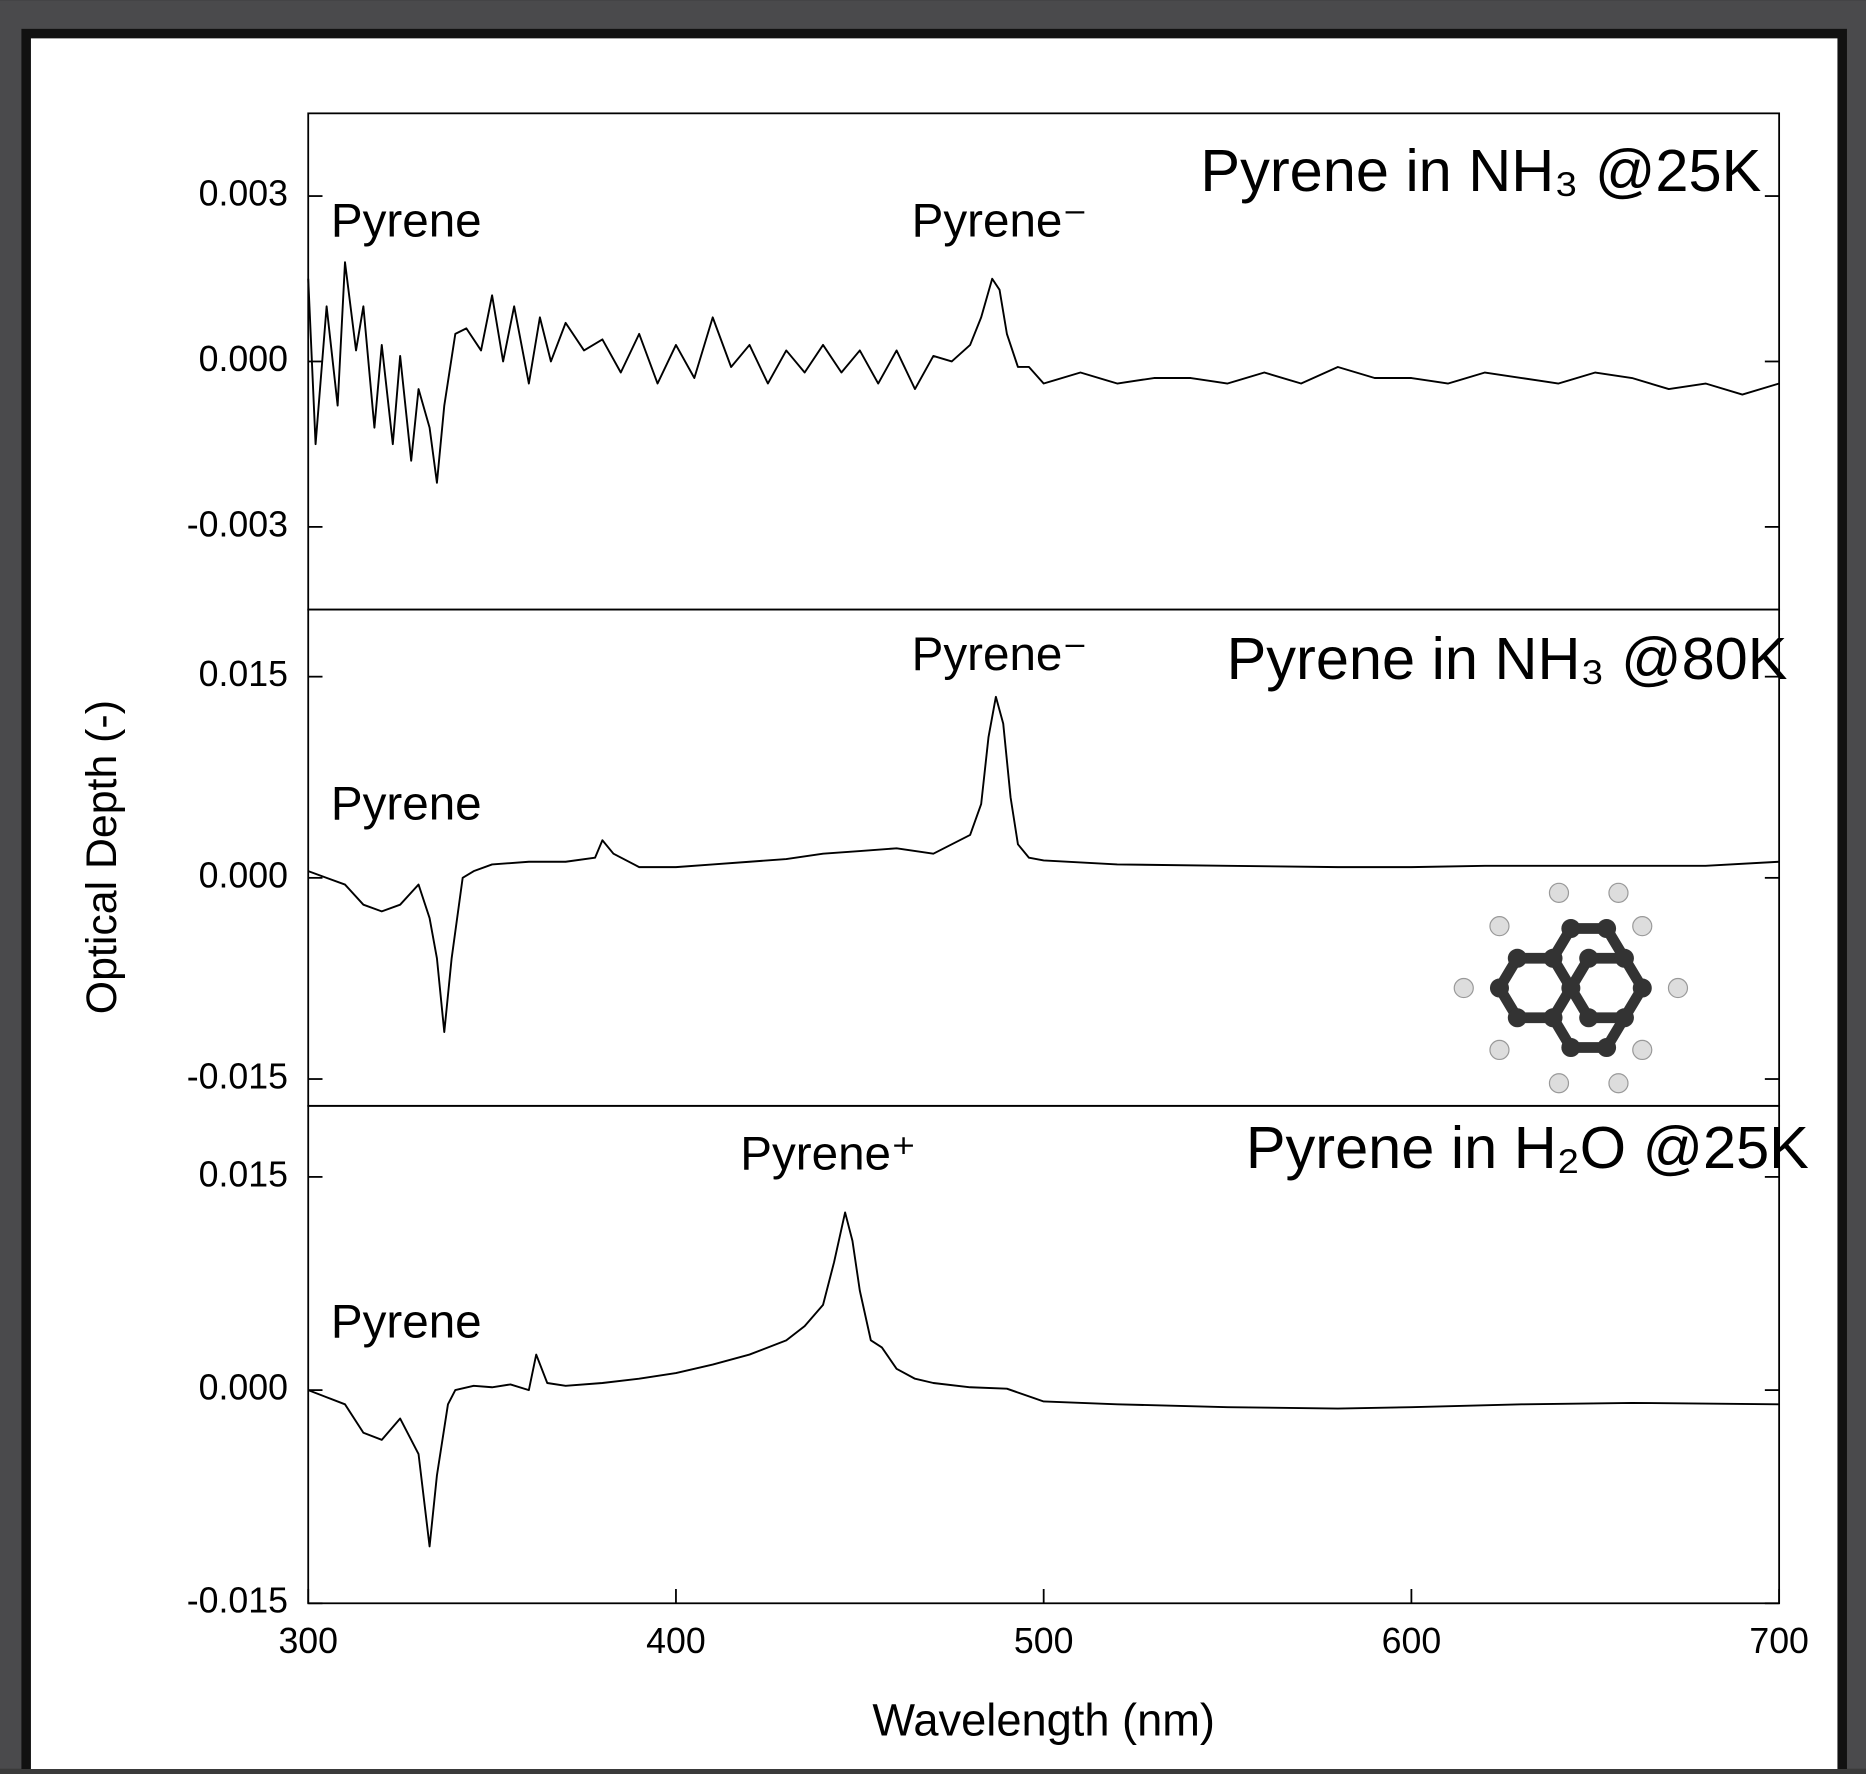  I want to click on annotation: Pyrene⁺, so click(828, 1154).